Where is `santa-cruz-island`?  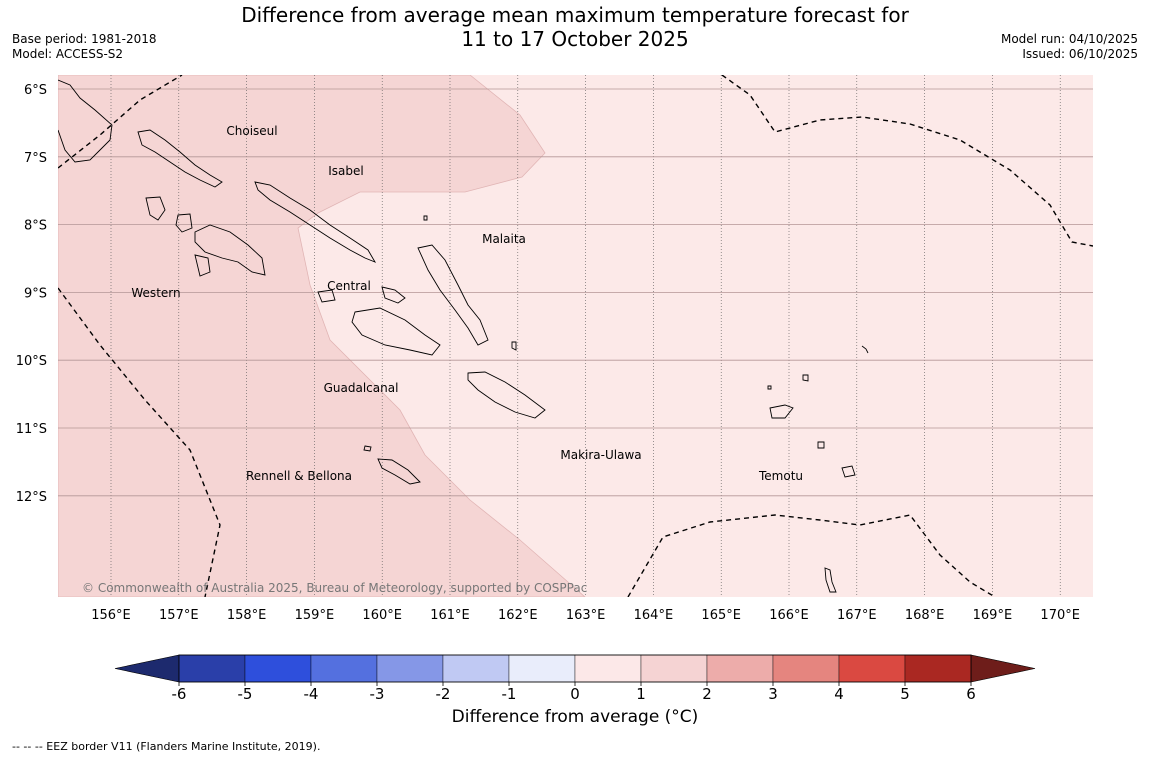 santa-cruz-island is located at coordinates (781, 411).